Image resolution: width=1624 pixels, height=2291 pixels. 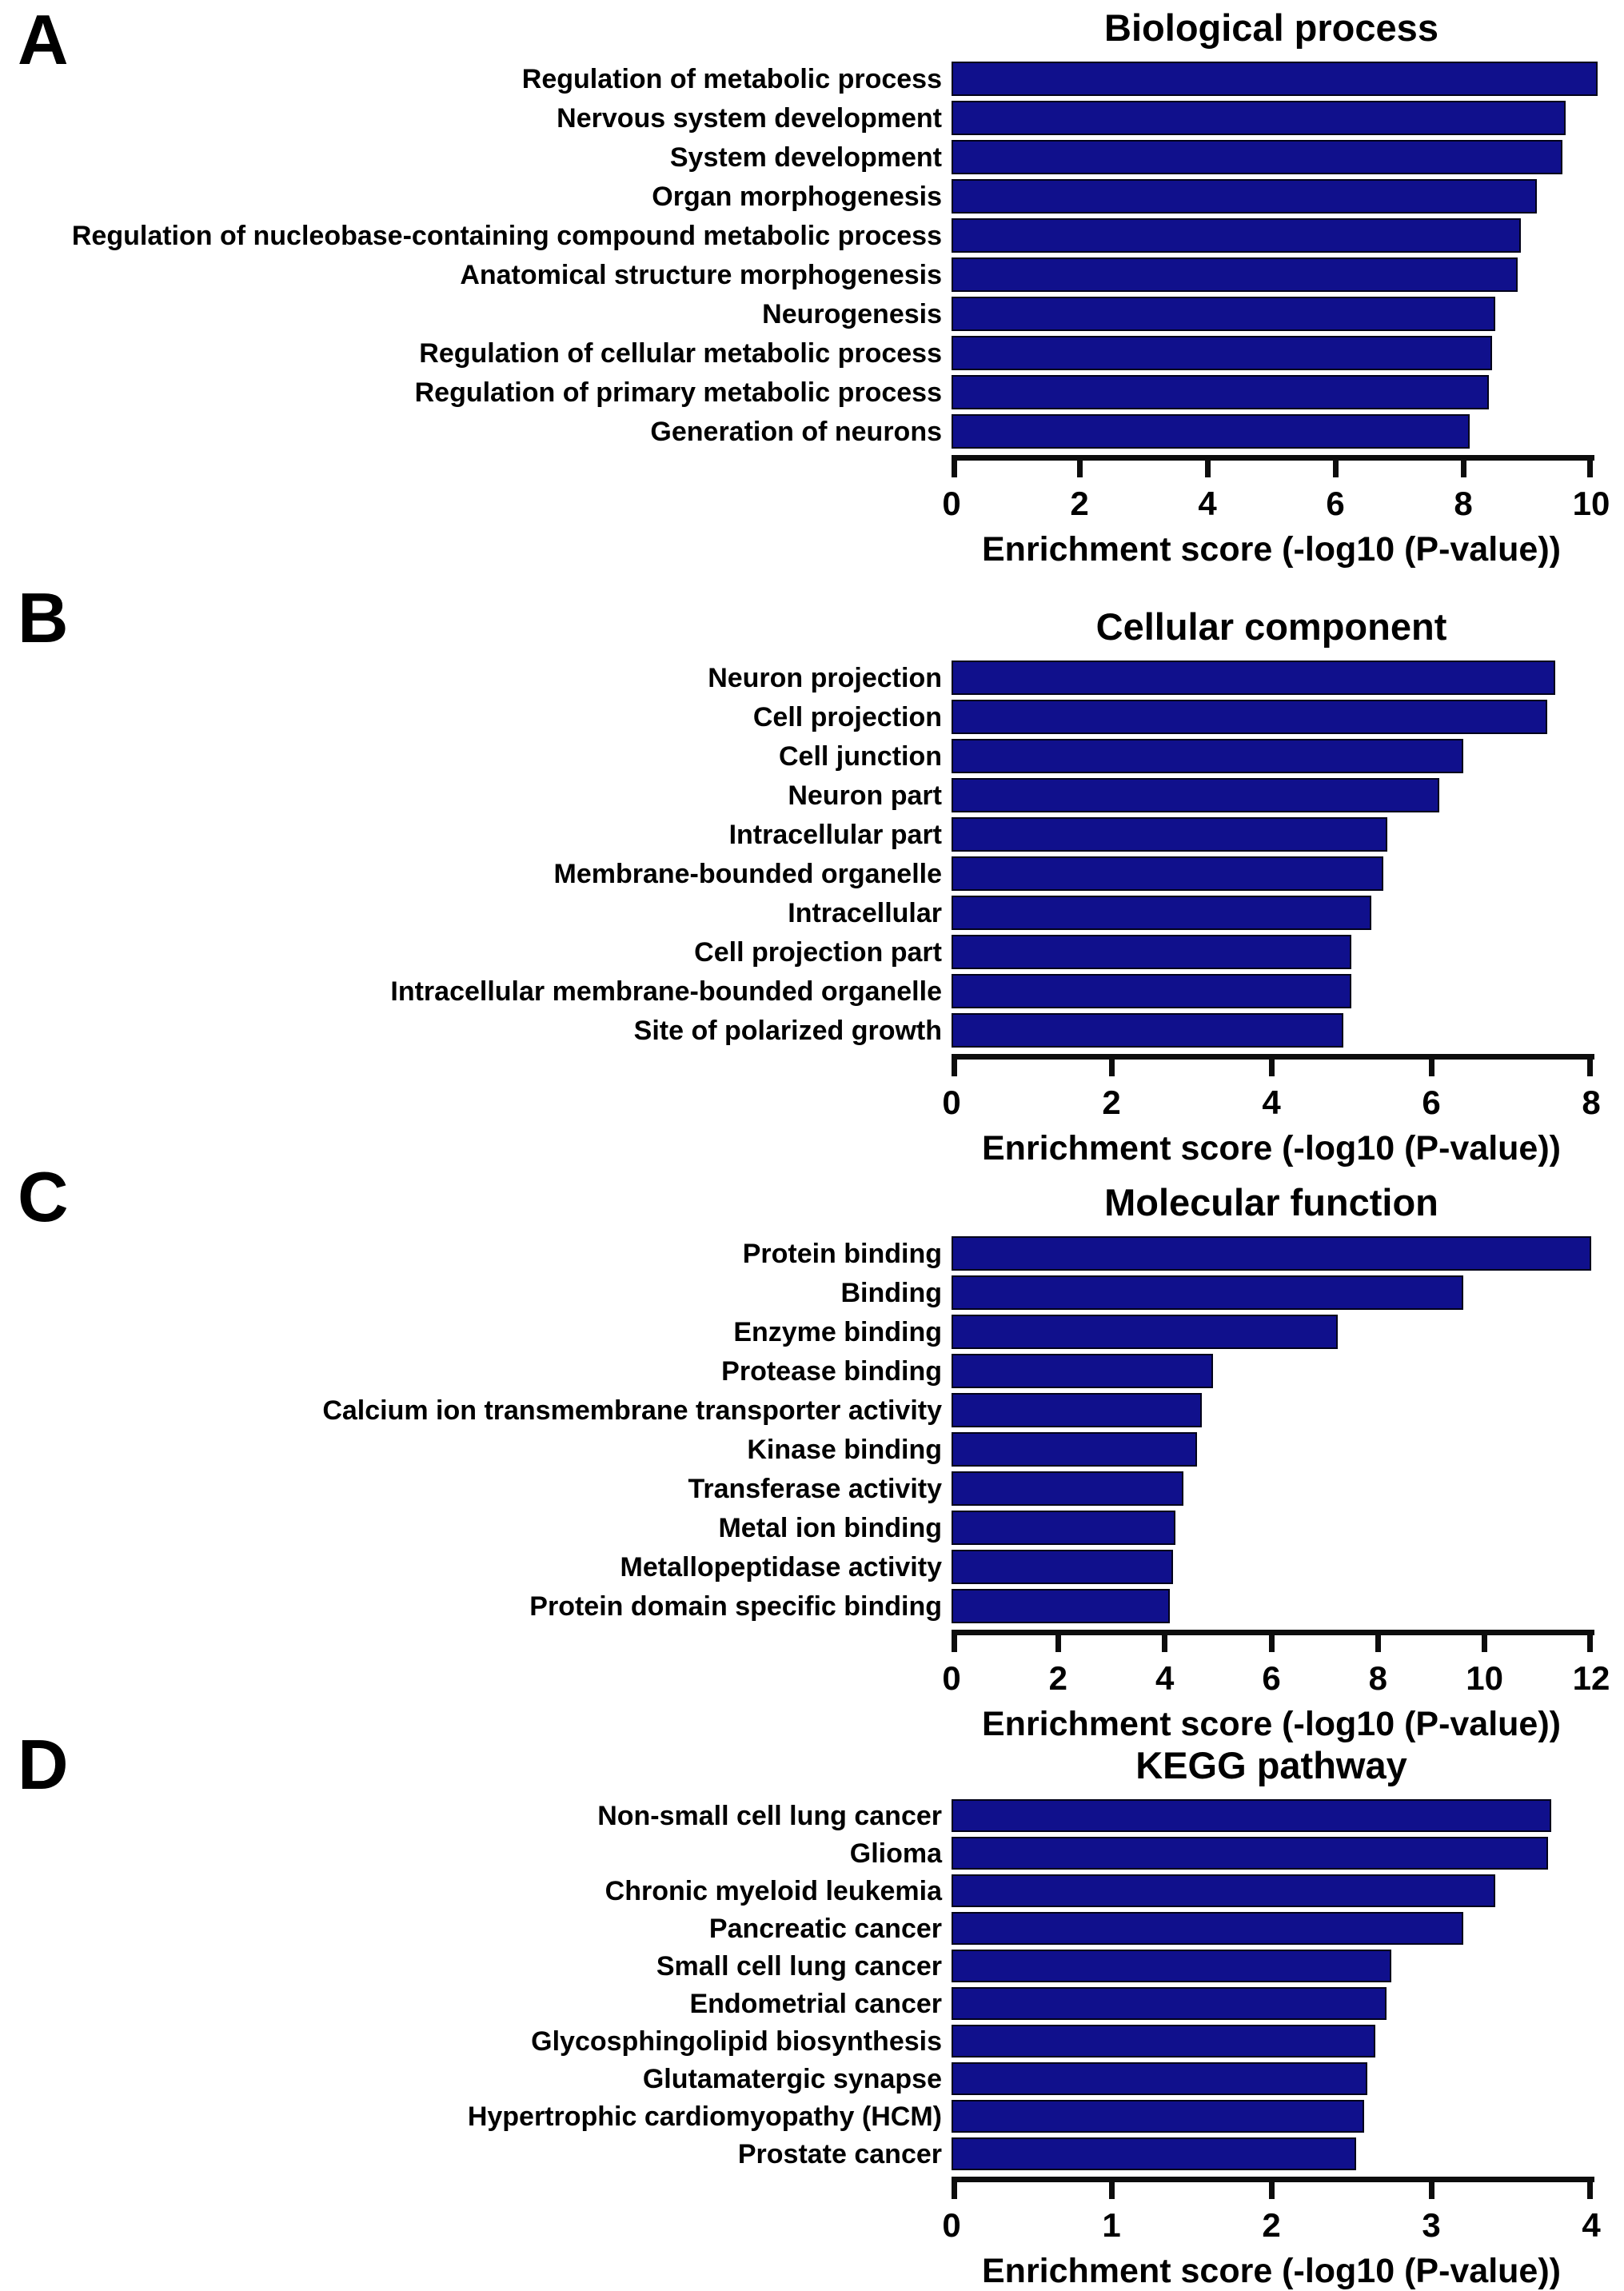 I want to click on bar-row: Metal ion binding, so click(x=812, y=1527).